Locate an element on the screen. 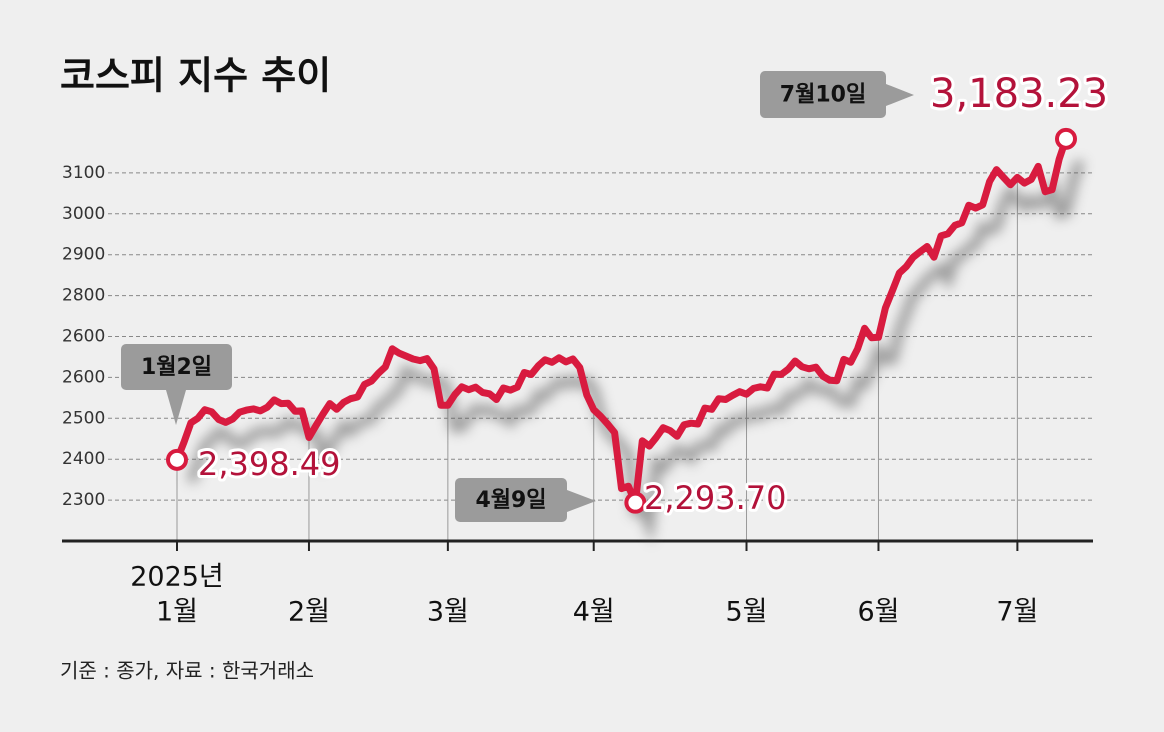 This screenshot has width=1164, height=732. value-label: 2,398.49 is located at coordinates (269, 464).